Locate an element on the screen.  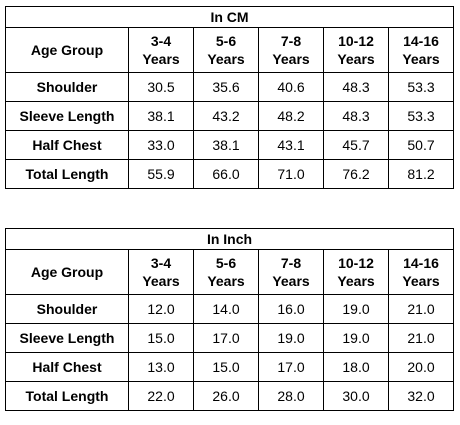
table-cell: 40.6 is located at coordinates (291, 87).